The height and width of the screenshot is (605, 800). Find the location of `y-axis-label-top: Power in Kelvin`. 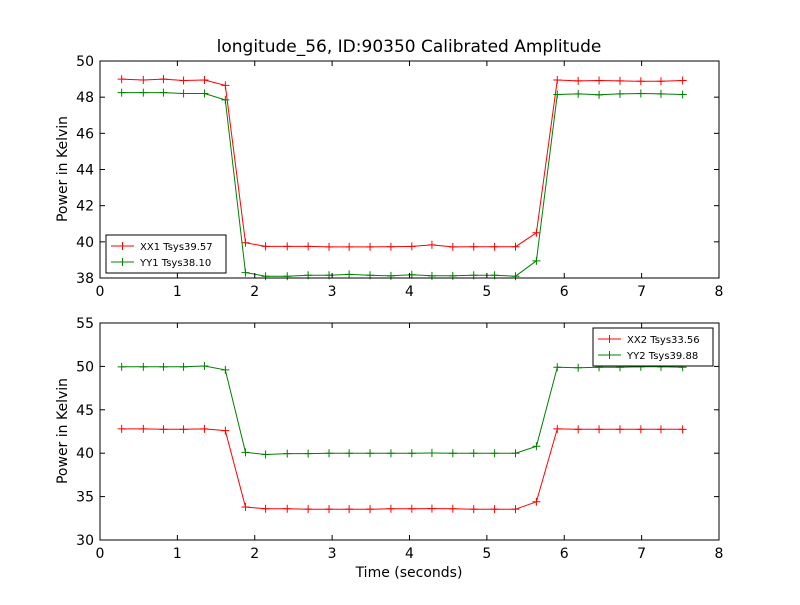

y-axis-label-top: Power in Kelvin is located at coordinates (63, 169).